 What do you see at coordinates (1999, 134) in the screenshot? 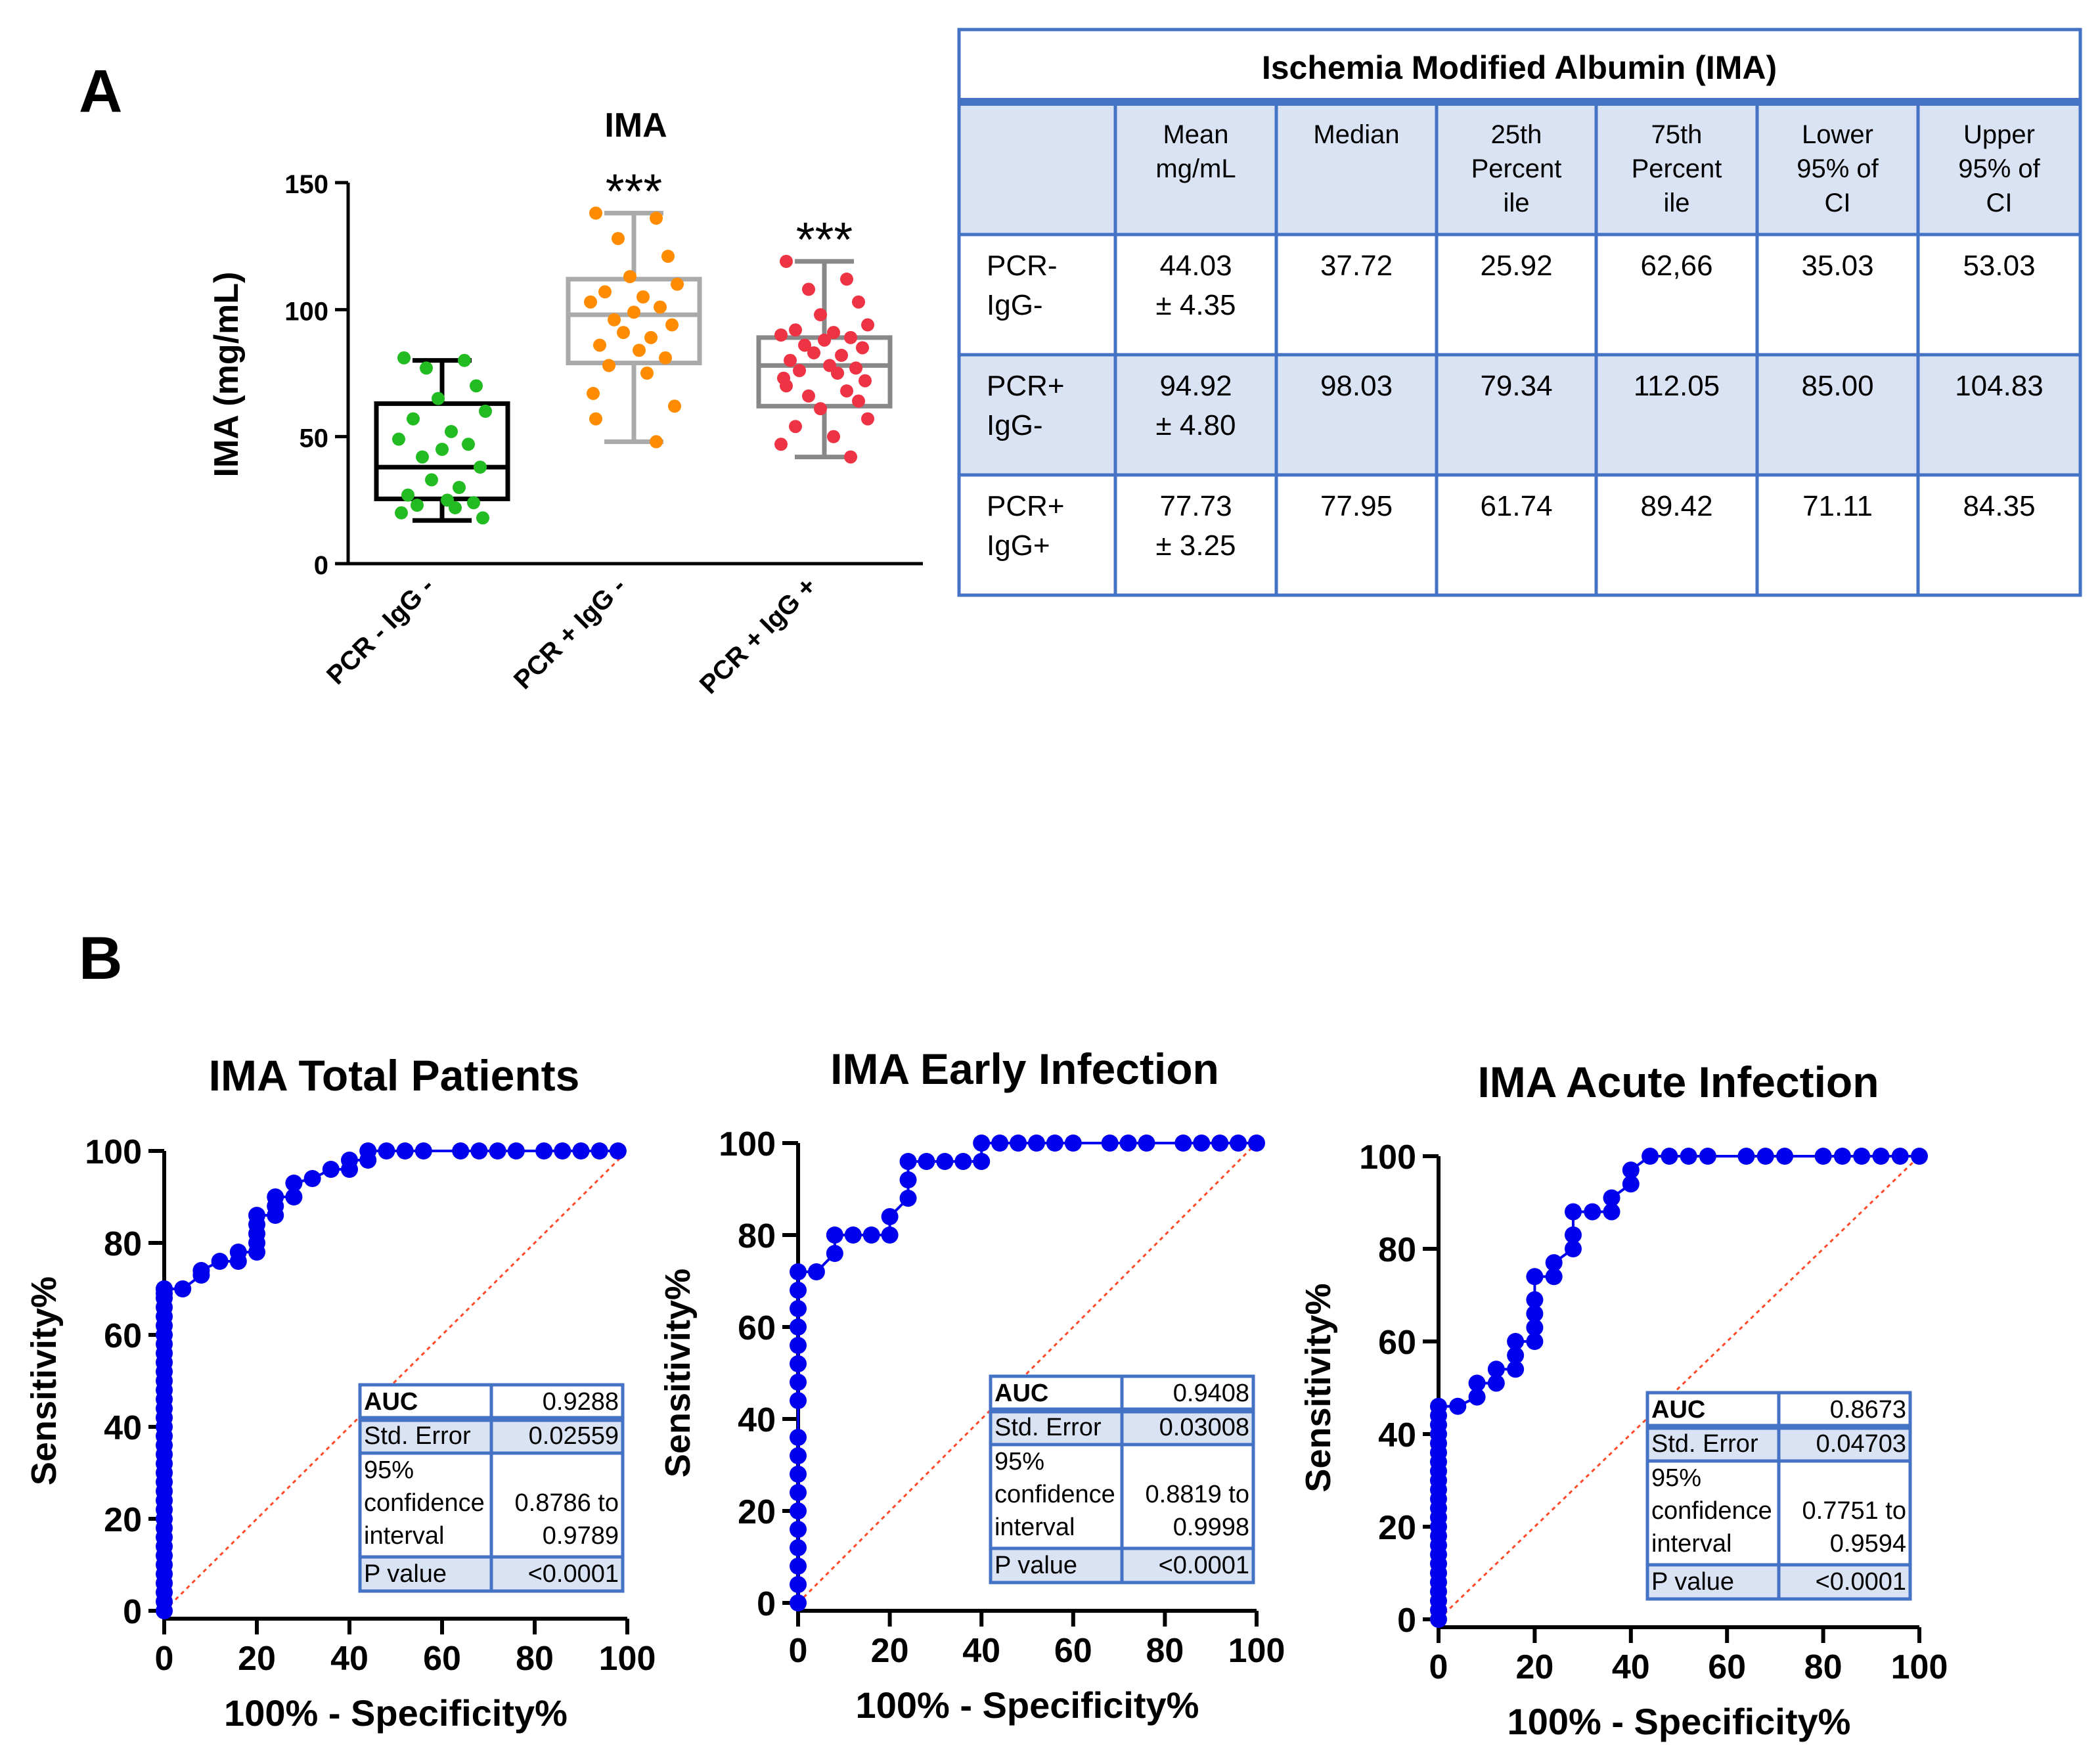
I see `table-header-text: Upper` at bounding box center [1999, 134].